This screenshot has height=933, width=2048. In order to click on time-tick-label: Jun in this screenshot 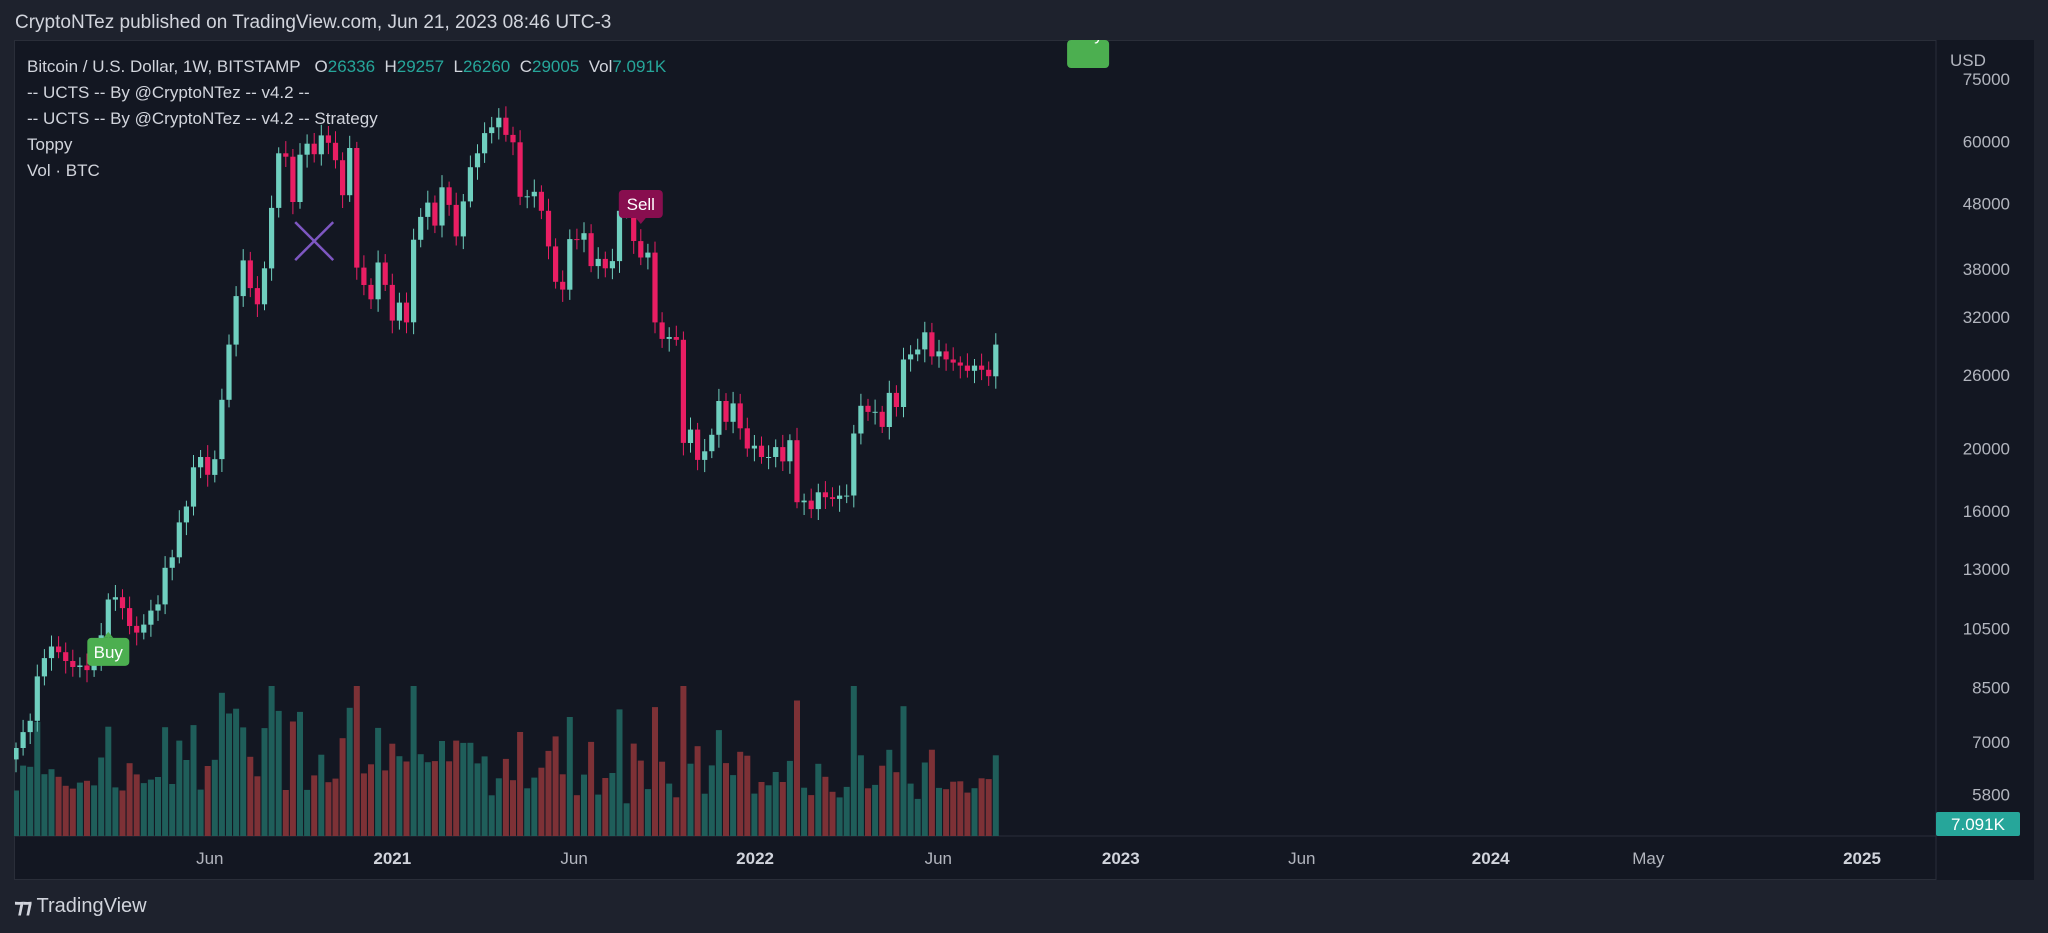, I will do `click(209, 858)`.